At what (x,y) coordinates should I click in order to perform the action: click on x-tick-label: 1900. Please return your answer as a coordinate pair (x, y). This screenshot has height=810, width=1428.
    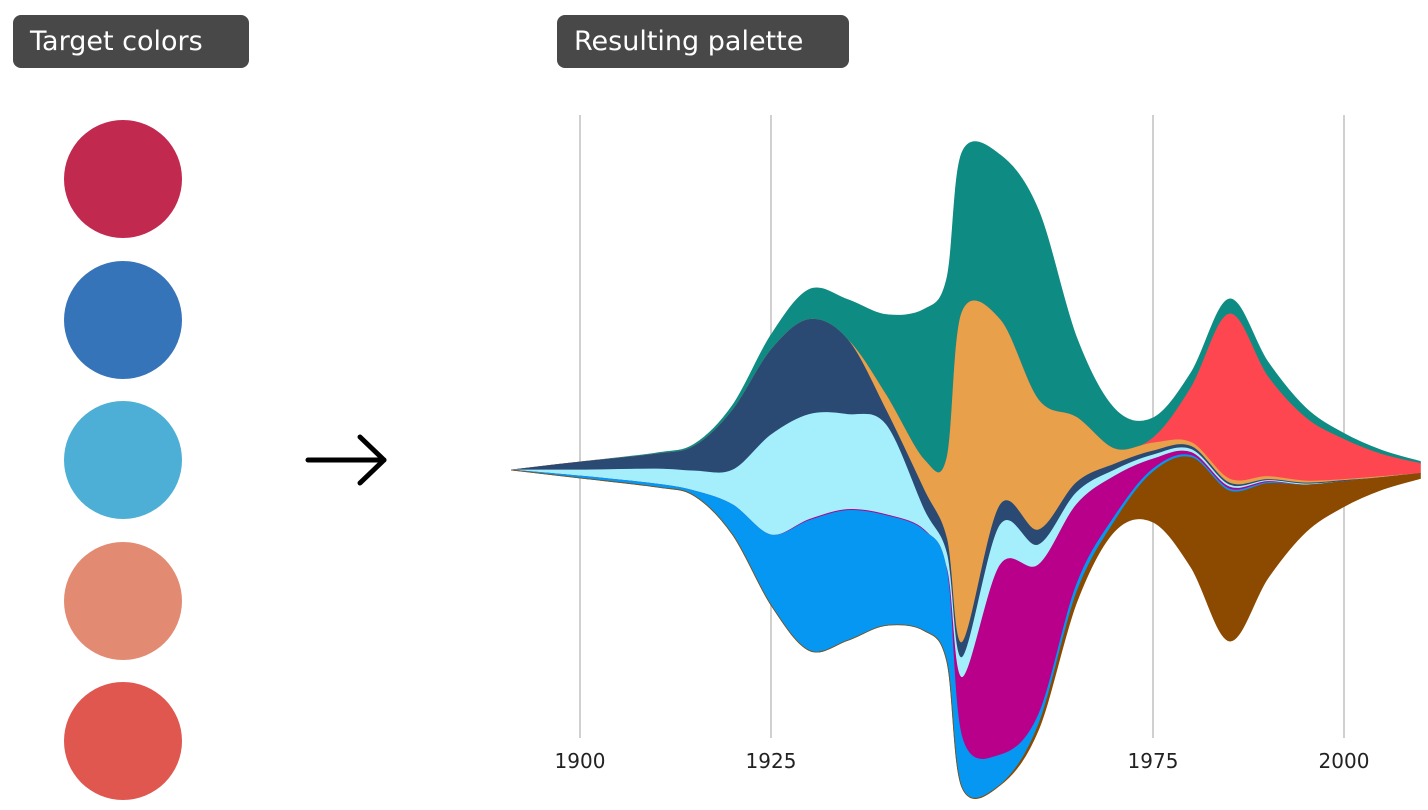
    Looking at the image, I should click on (580, 761).